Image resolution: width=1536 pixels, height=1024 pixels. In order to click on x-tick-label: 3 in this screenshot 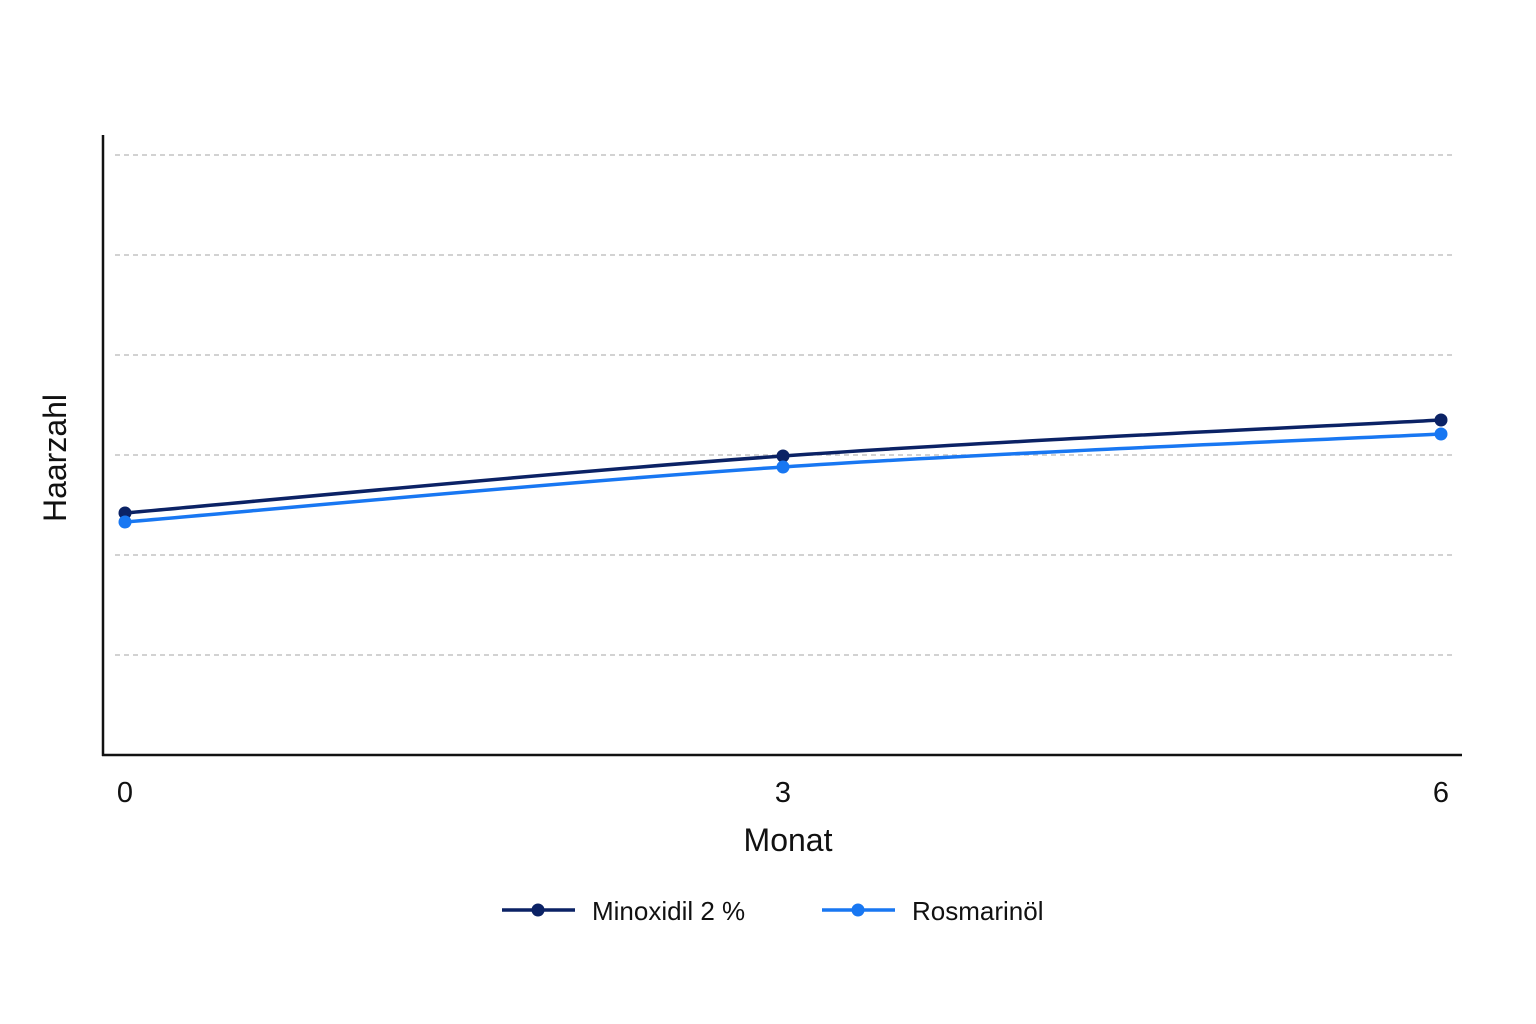, I will do `click(783, 793)`.